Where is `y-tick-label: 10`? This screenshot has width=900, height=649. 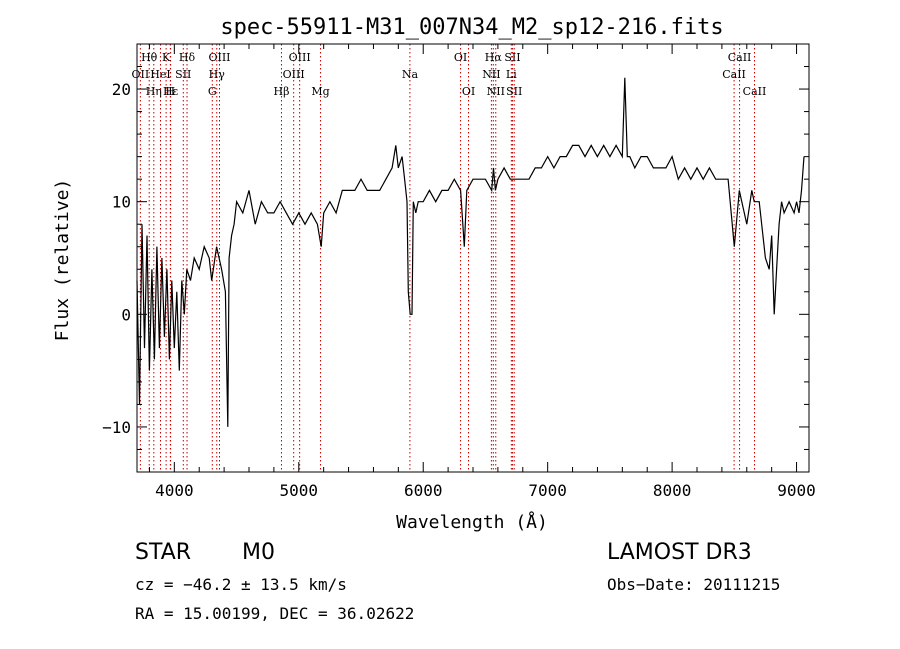 y-tick-label: 10 is located at coordinates (121, 202).